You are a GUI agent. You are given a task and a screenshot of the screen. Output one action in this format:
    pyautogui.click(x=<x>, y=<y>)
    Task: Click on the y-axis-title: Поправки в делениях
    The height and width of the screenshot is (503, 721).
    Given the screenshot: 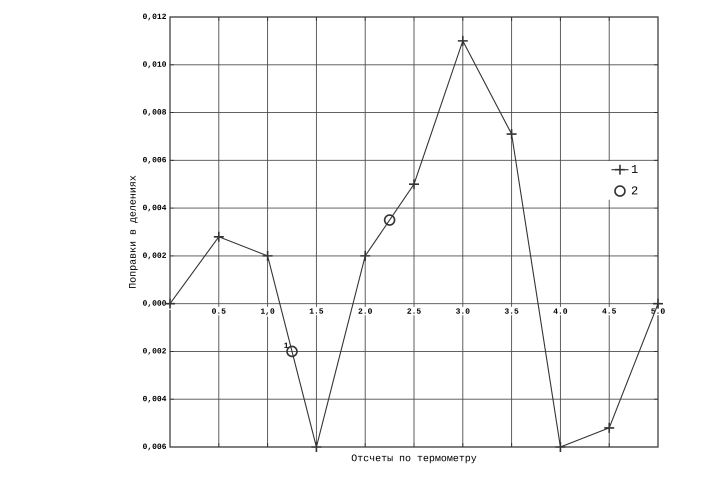 What is the action you would take?
    pyautogui.click(x=133, y=232)
    